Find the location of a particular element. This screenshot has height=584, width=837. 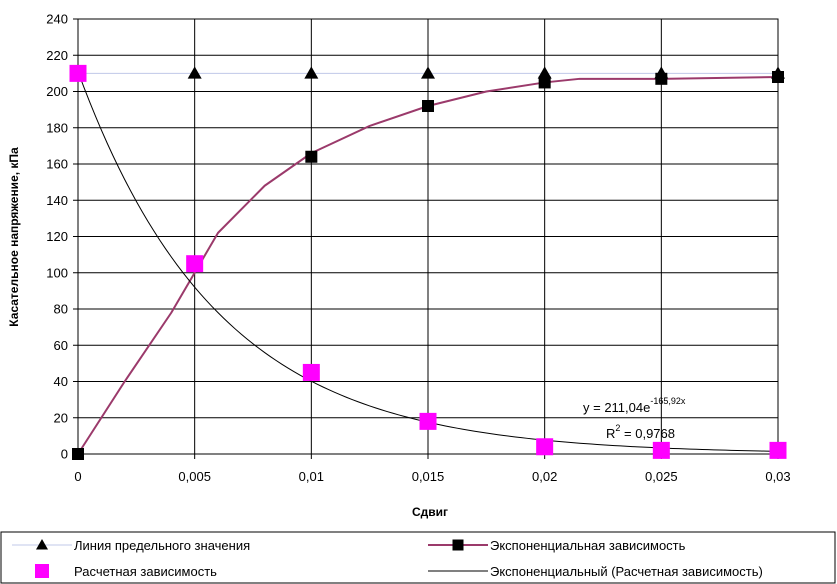

y-tick-label: 80 is located at coordinates (61, 309).